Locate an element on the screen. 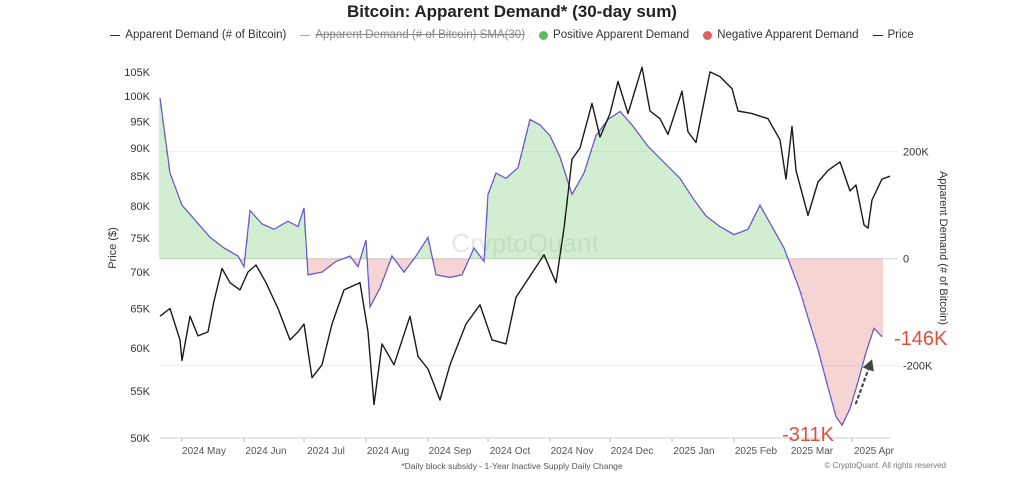 The image size is (1024, 482). price-tick-label: 60K is located at coordinates (140, 349).